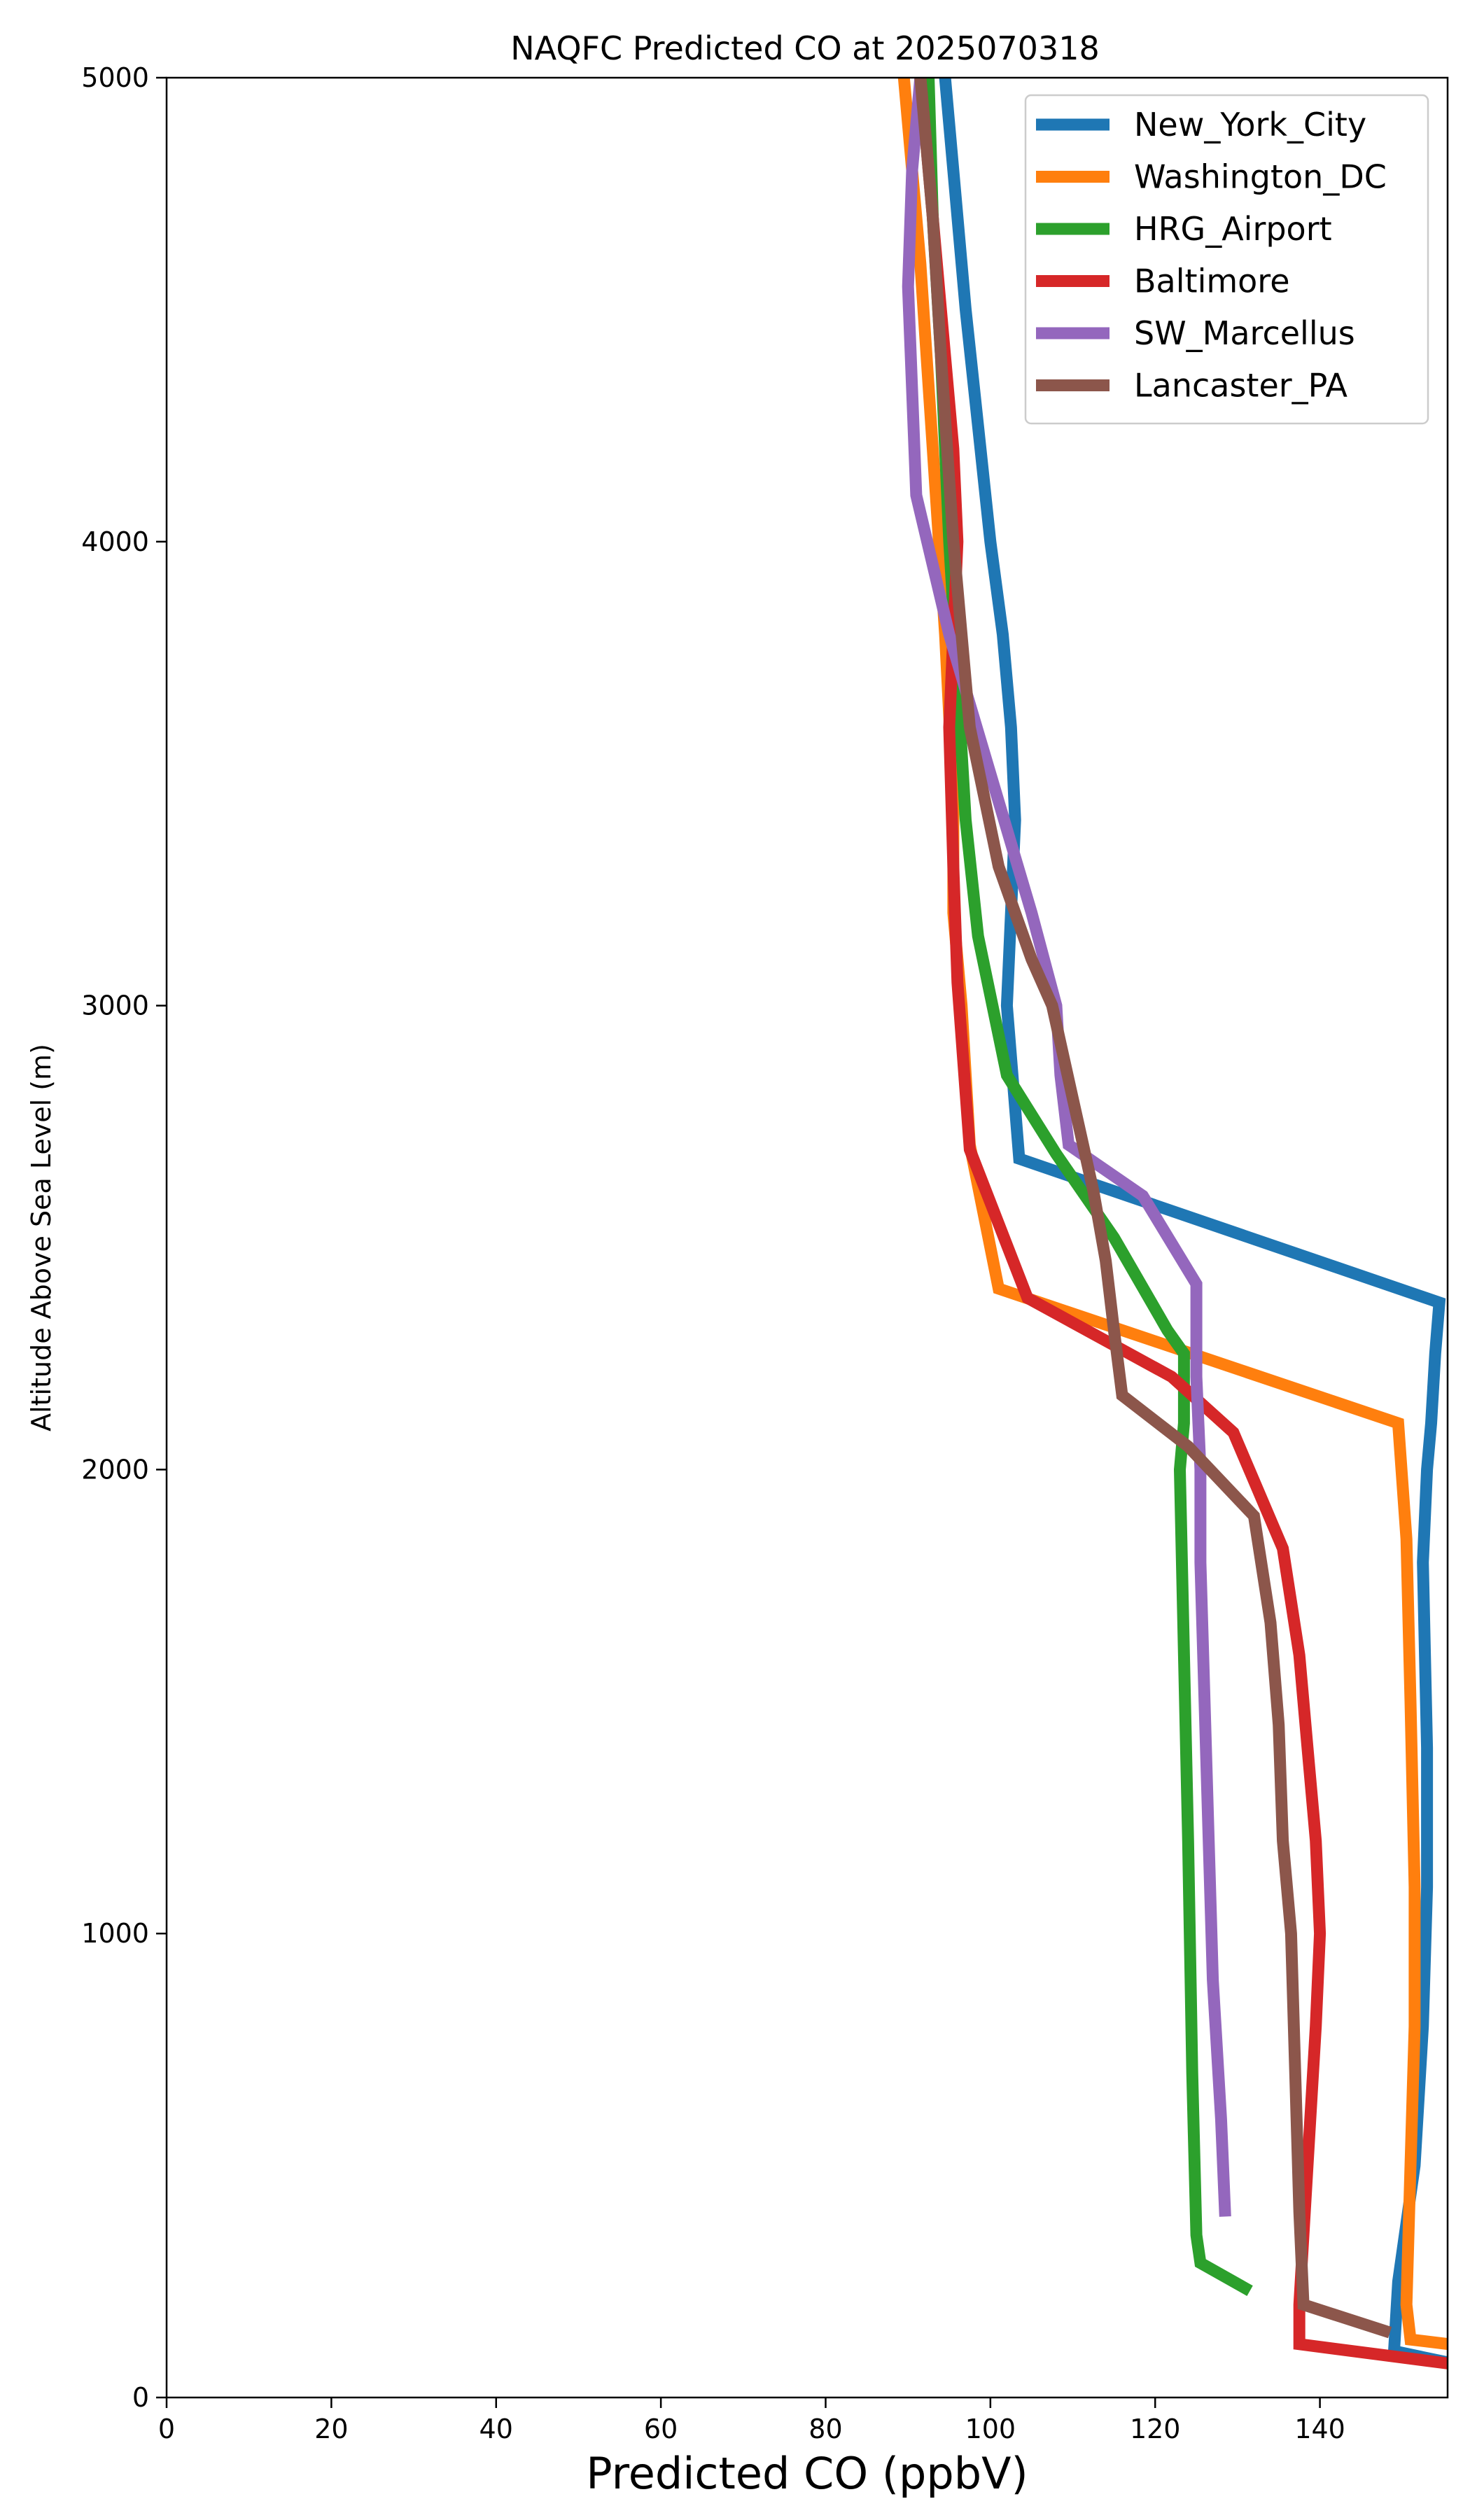  Describe the element at coordinates (166, 2429) in the screenshot. I see `x-tick-label: 0` at that location.